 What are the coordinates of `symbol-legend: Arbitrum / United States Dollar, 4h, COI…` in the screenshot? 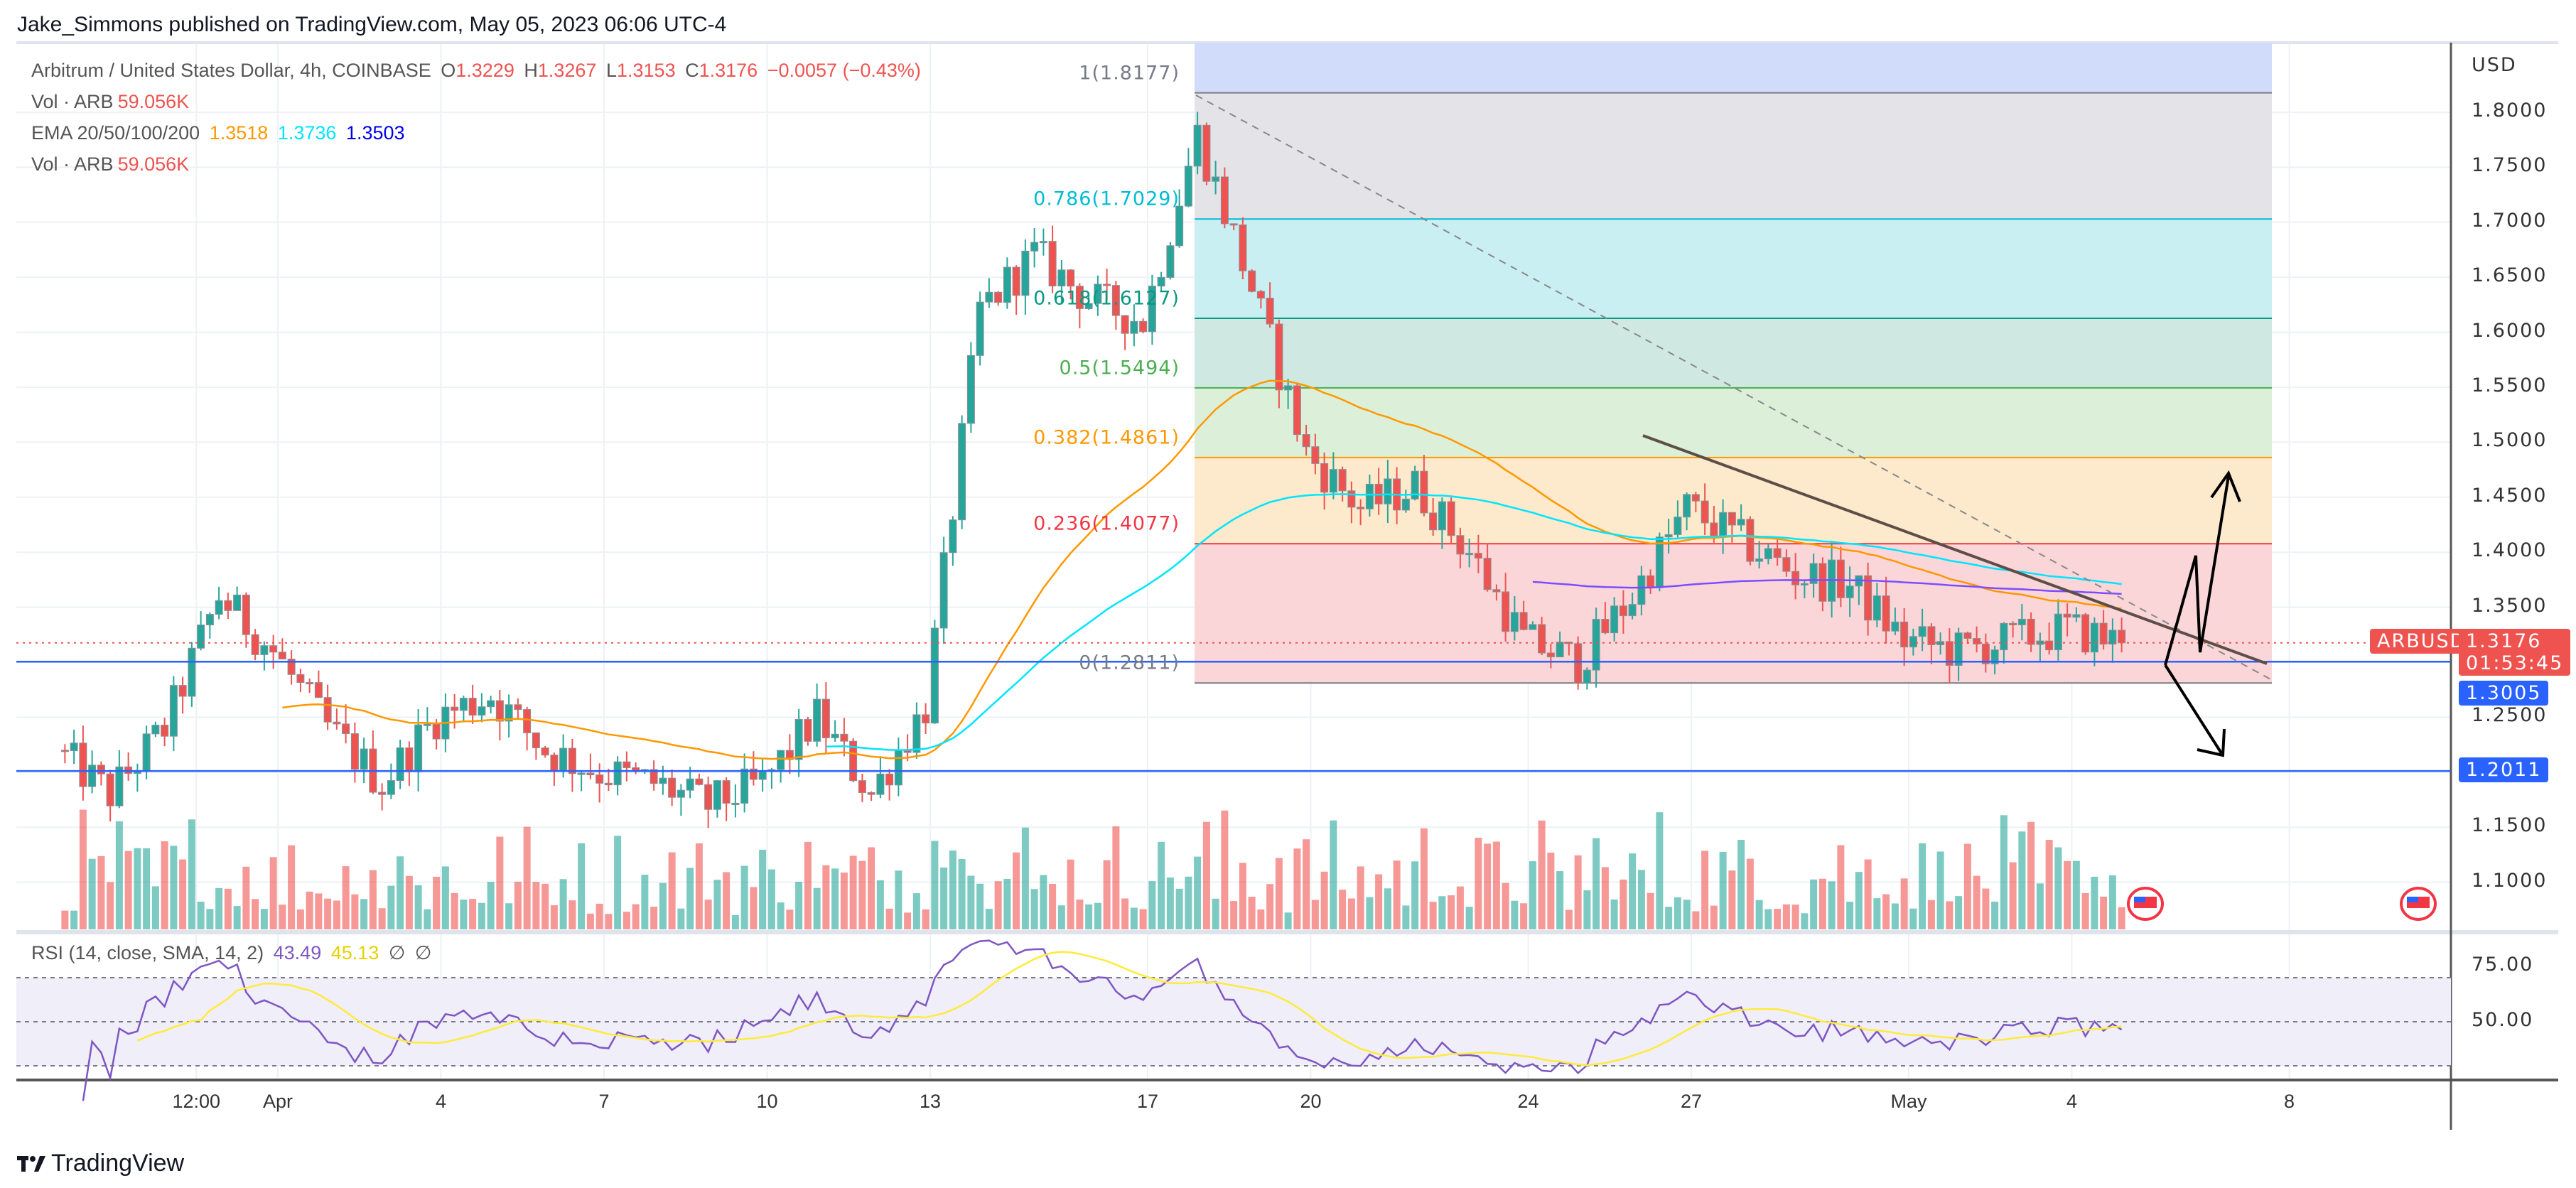 It's located at (478, 71).